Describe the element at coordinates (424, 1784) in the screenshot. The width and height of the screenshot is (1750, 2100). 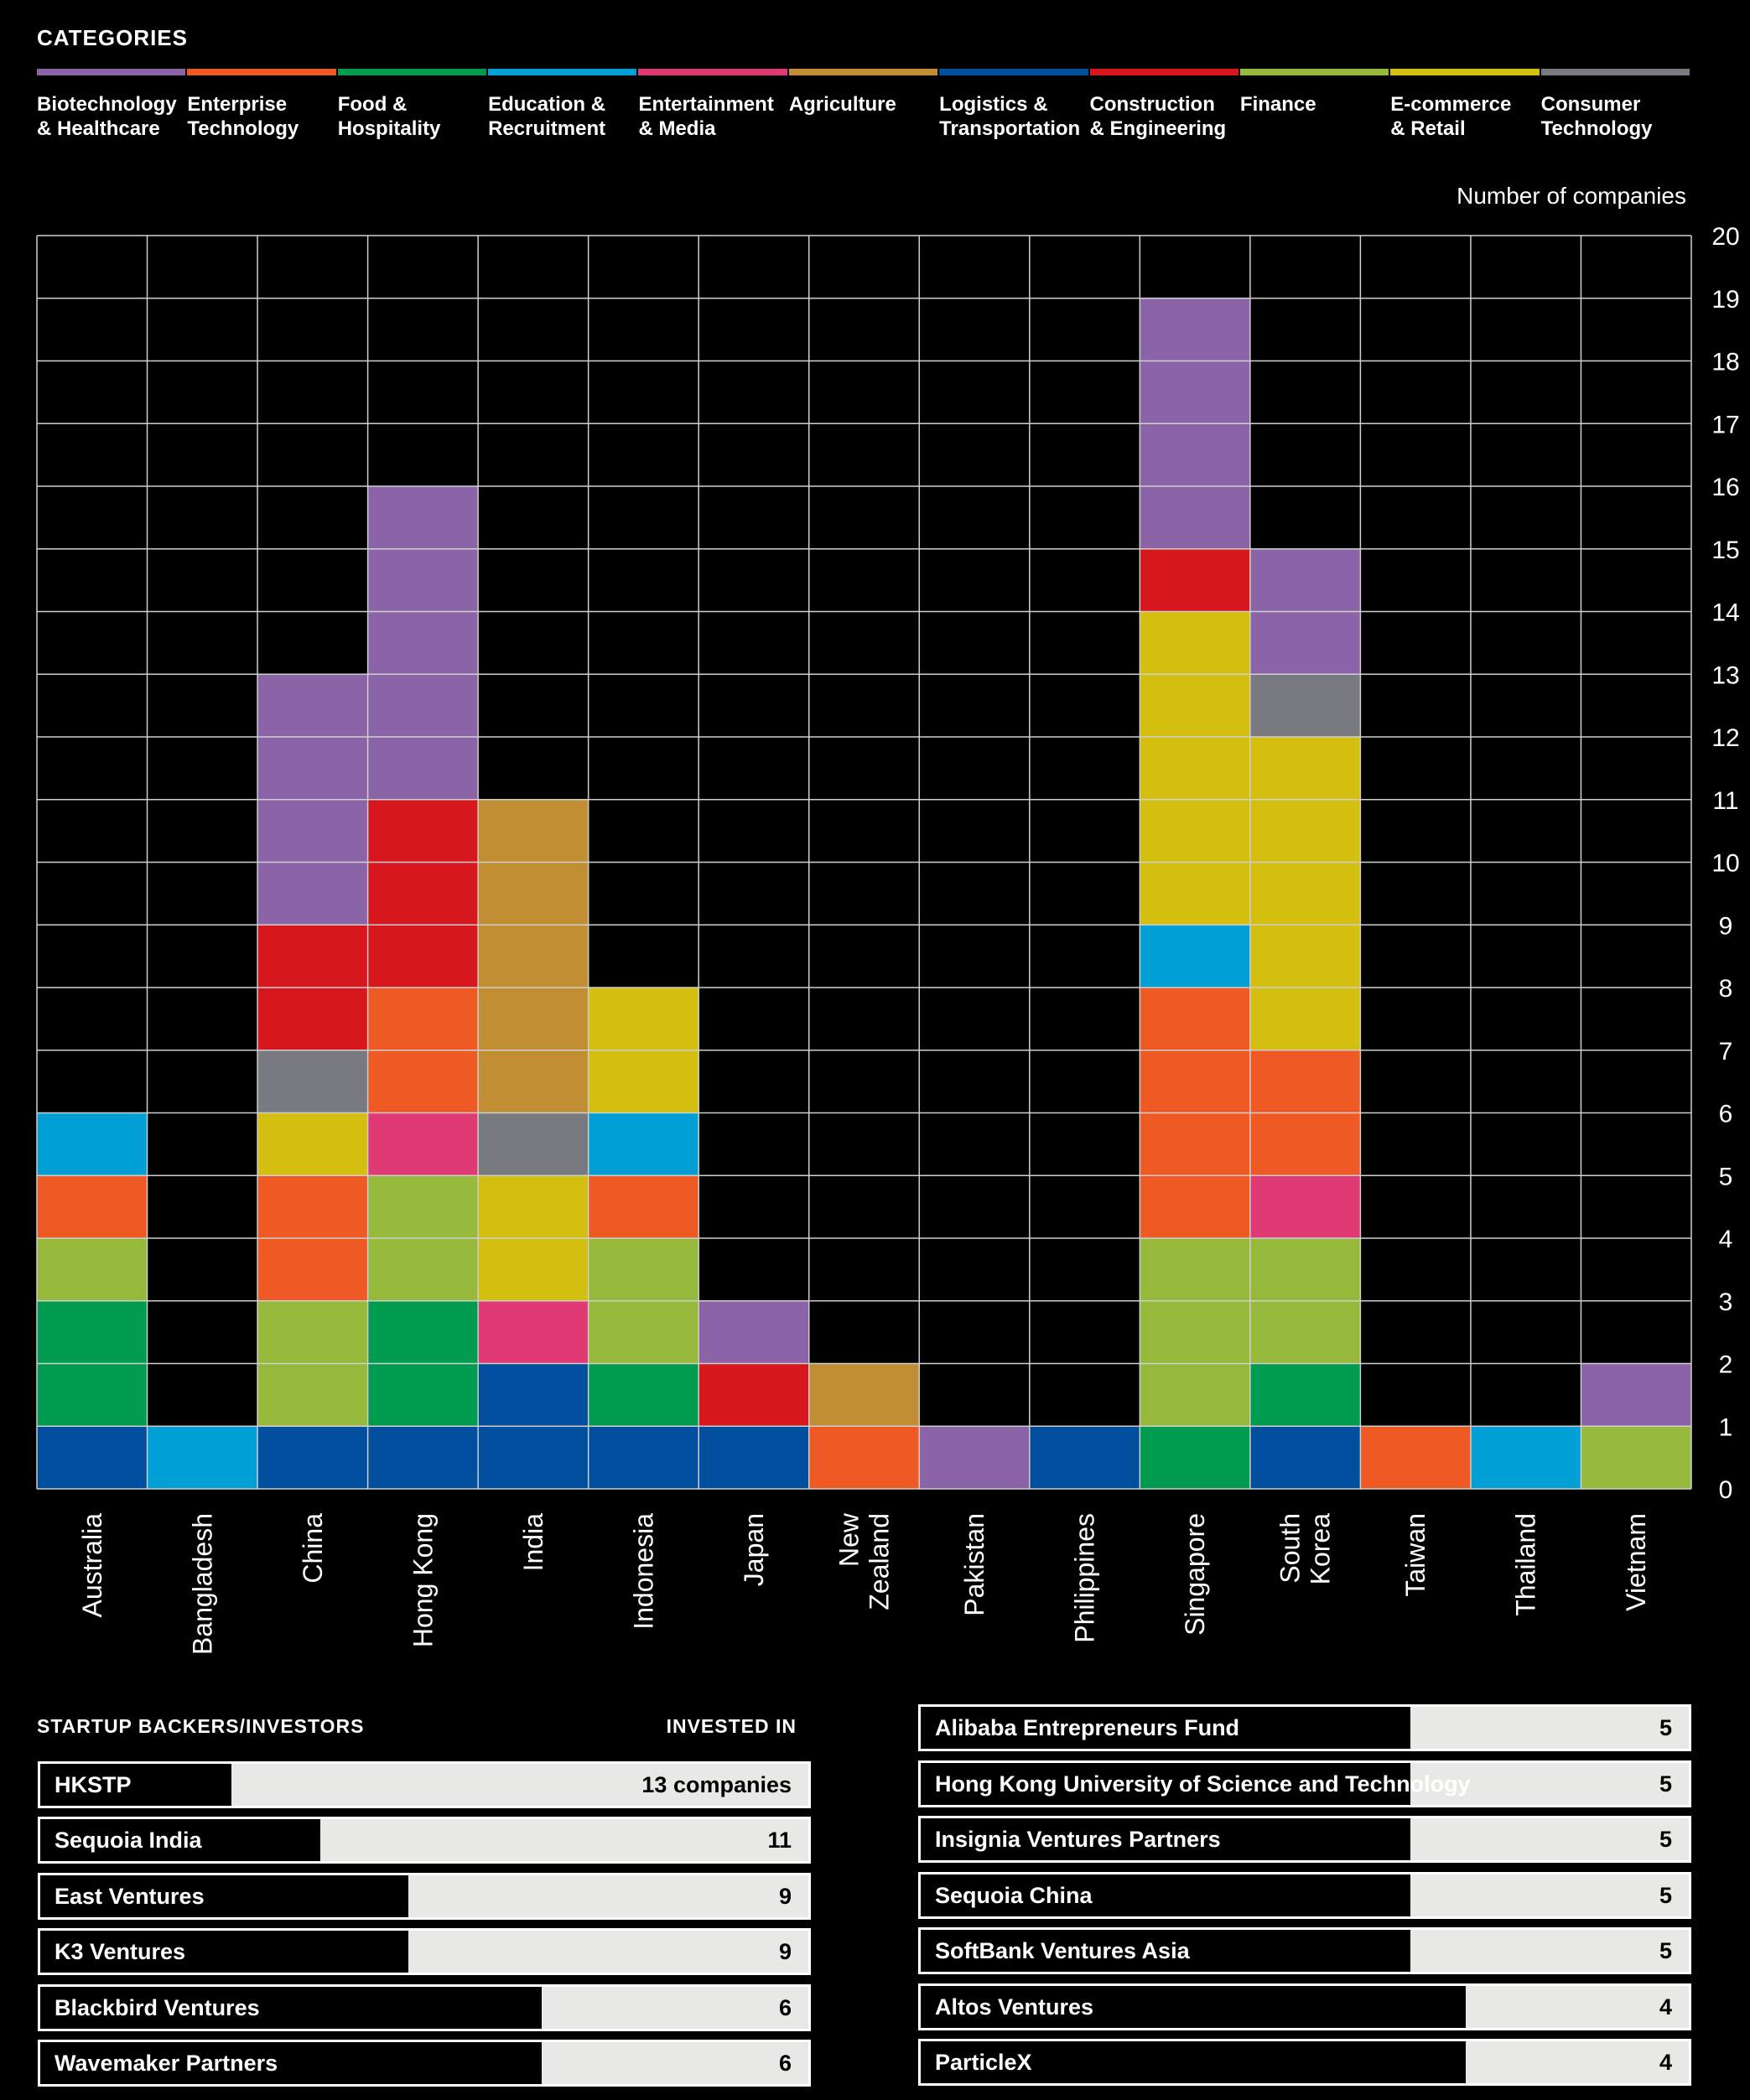
I see `investor-row: HKSTP 13 companies` at that location.